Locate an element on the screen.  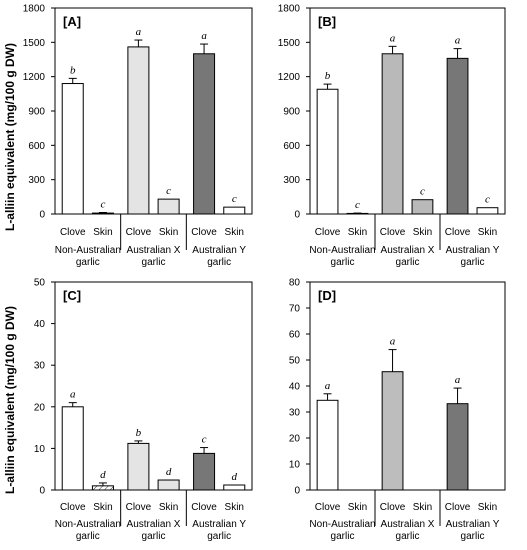
panel-label: [C] is located at coordinates (72, 295).